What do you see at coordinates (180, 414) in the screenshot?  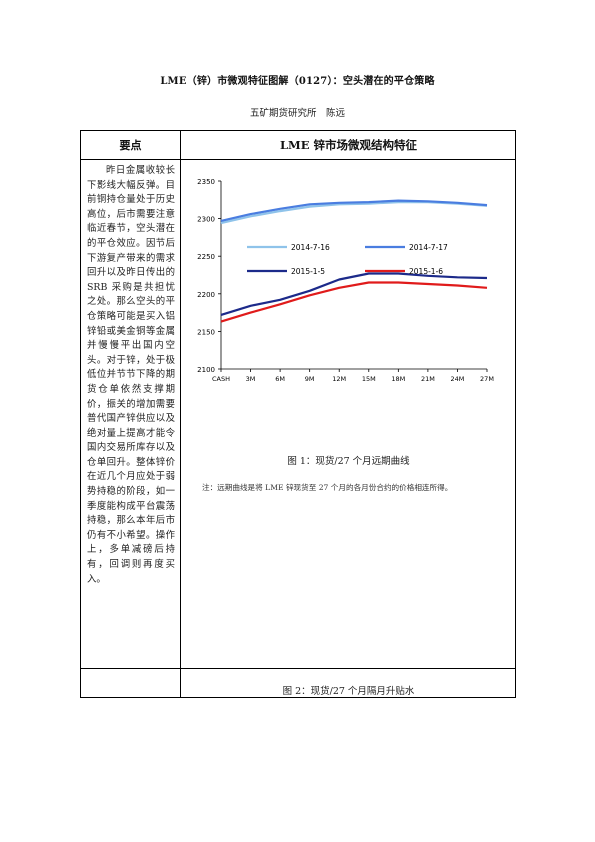 I see `column-divider` at bounding box center [180, 414].